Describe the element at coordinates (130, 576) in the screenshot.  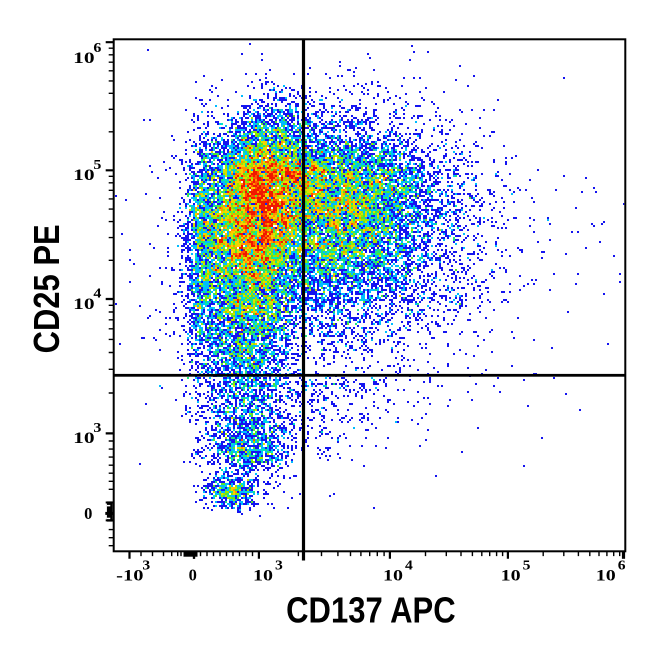
I see `svg-text: -10` at that location.